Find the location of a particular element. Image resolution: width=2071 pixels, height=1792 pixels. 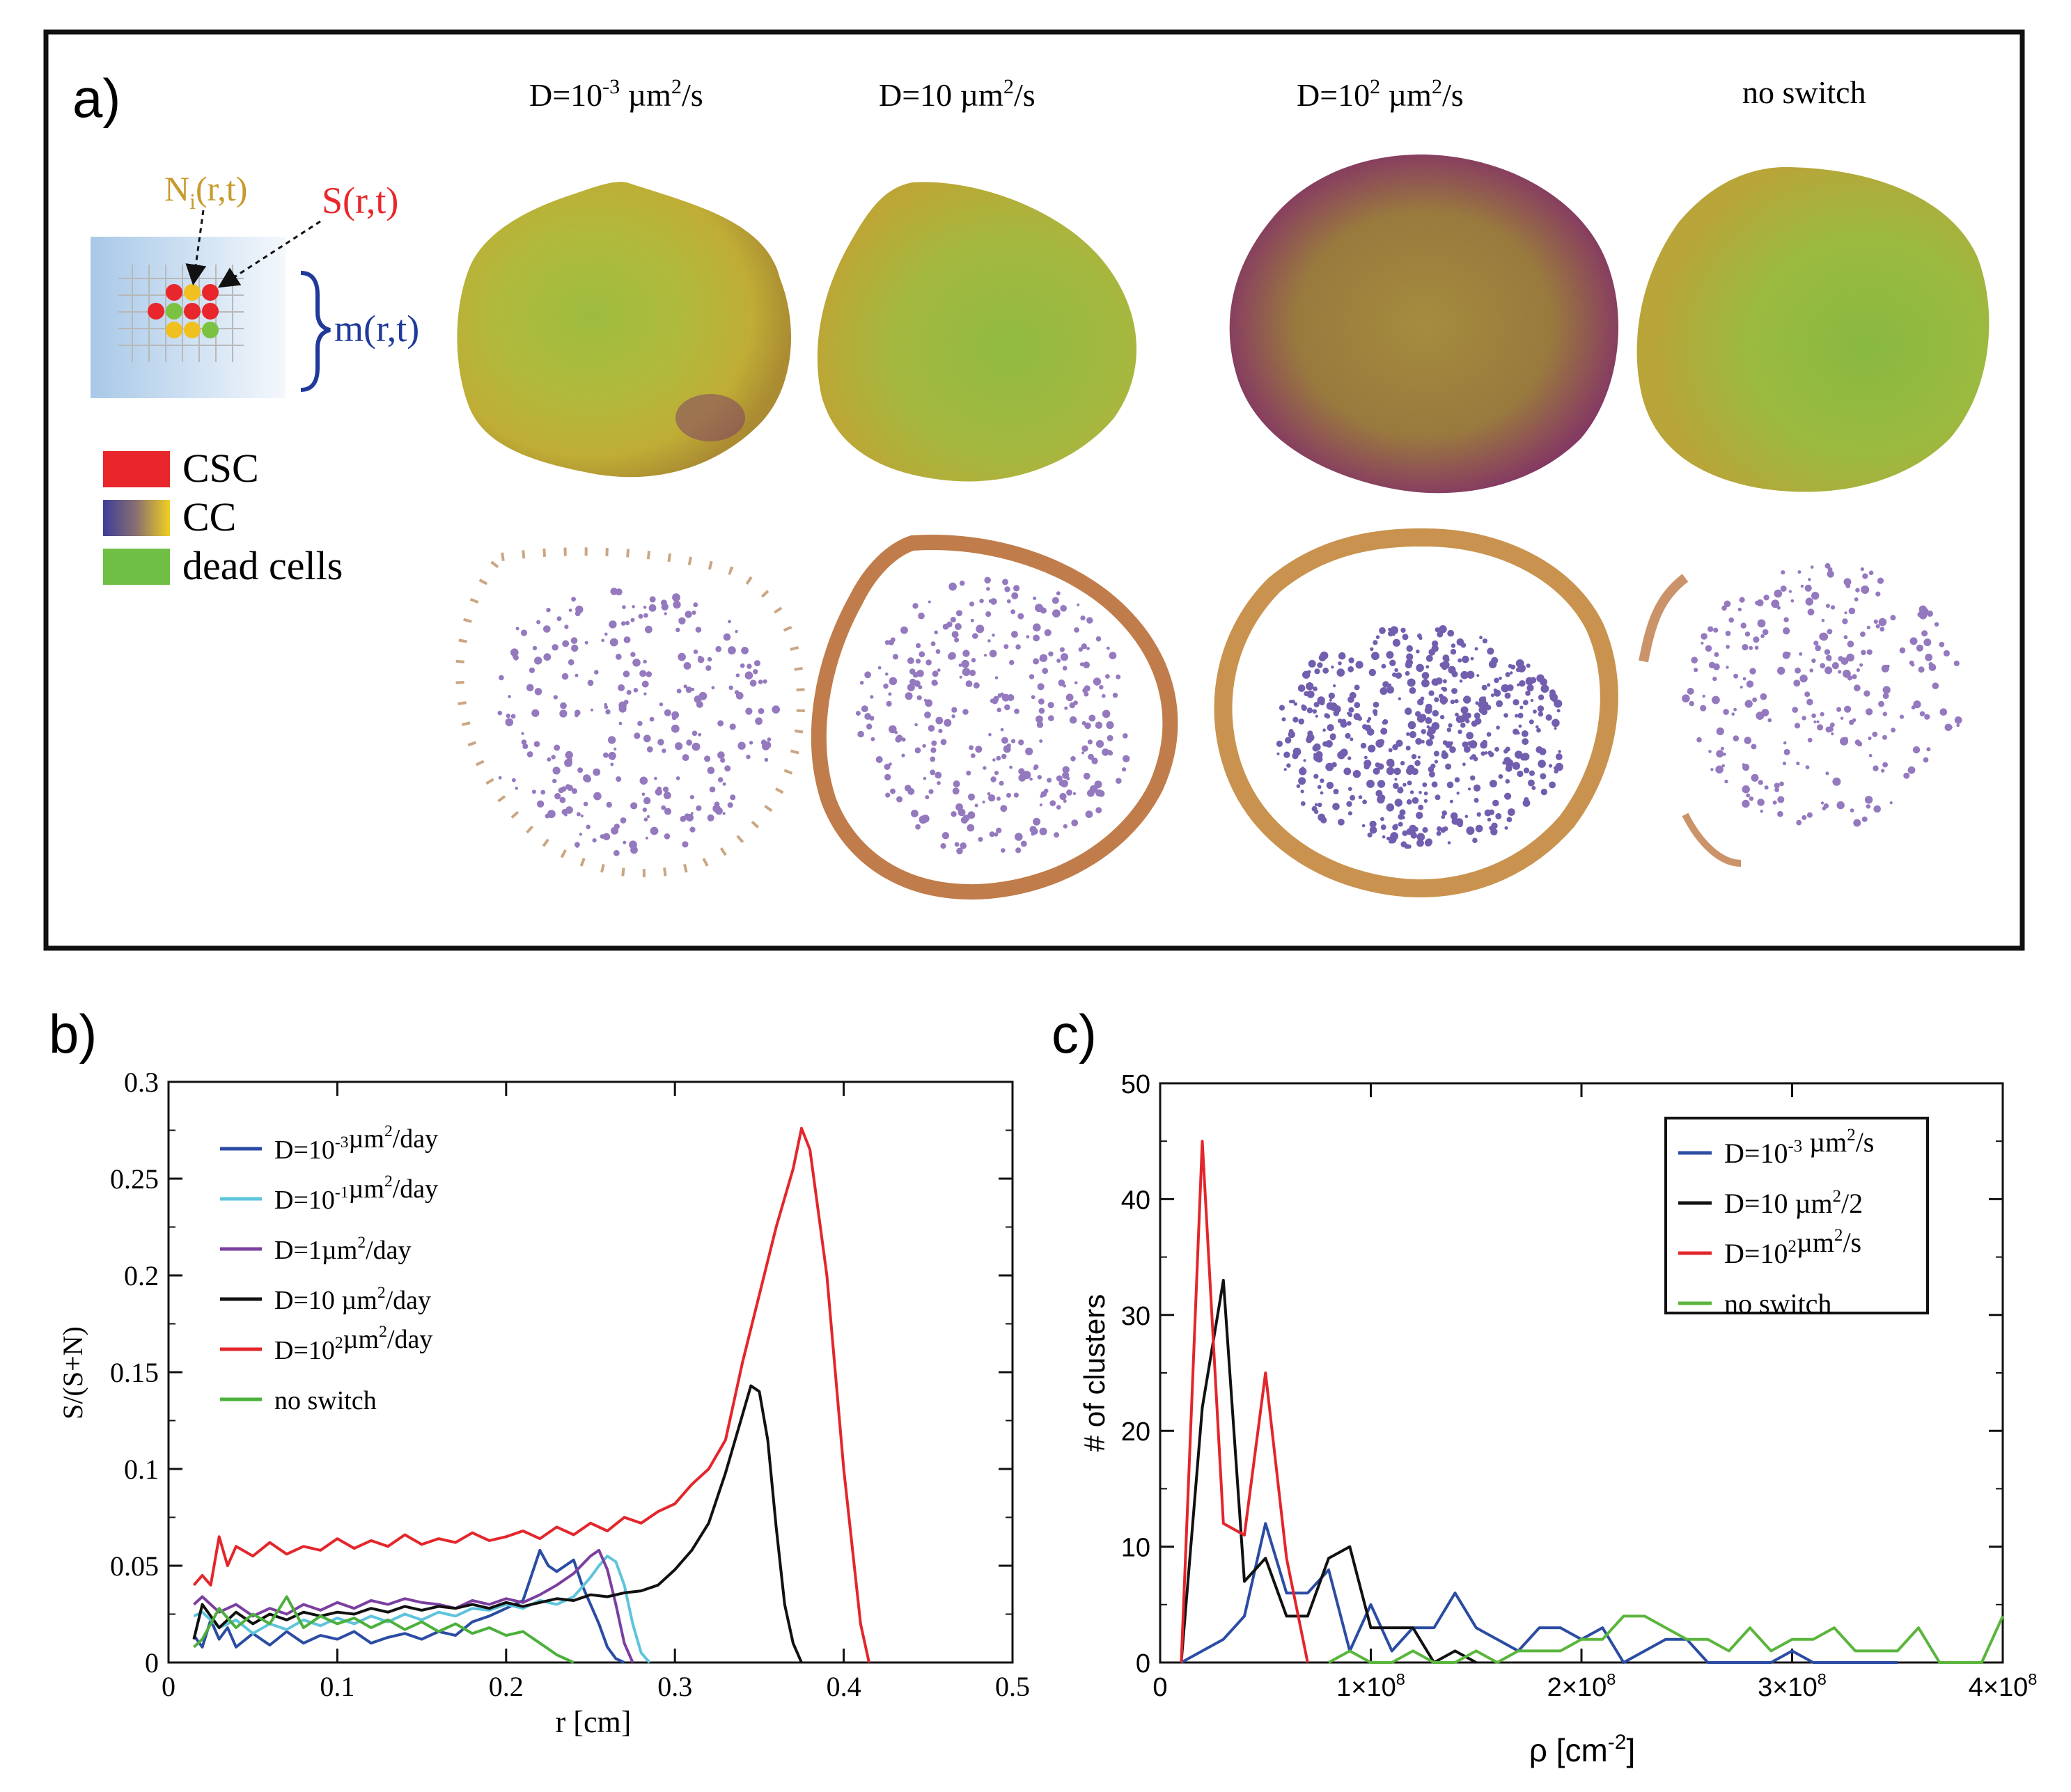

x-tick-label: 0 is located at coordinates (1159, 1687).